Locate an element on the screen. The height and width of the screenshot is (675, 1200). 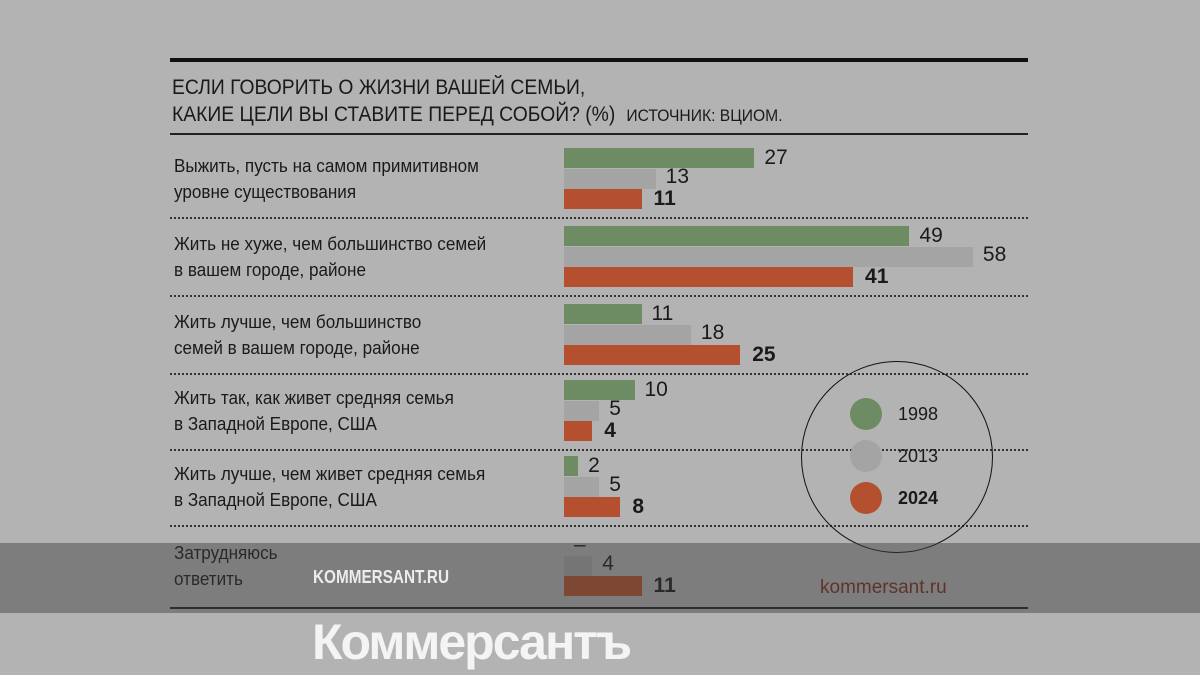
watermark-site: KOMMERSANT.RU is located at coordinates (381, 577).